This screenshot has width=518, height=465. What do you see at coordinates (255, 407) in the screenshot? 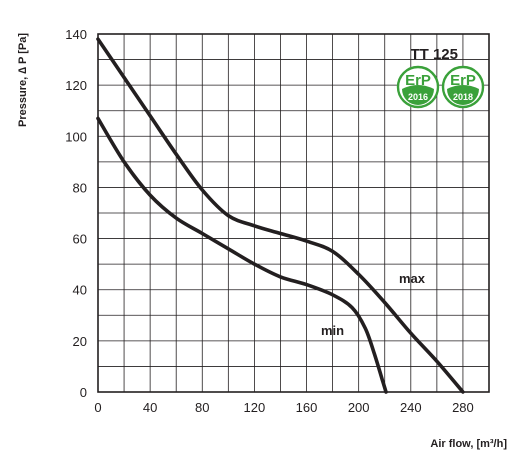
I see `x-tick-label: 120` at bounding box center [255, 407].